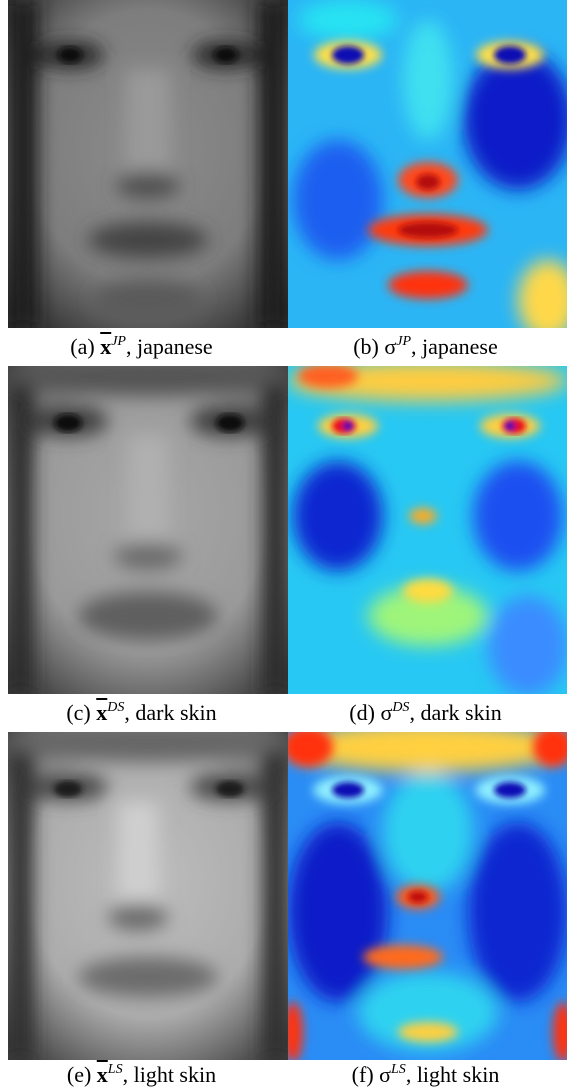  What do you see at coordinates (362, 712) in the screenshot?
I see `caption-letter: (d)` at bounding box center [362, 712].